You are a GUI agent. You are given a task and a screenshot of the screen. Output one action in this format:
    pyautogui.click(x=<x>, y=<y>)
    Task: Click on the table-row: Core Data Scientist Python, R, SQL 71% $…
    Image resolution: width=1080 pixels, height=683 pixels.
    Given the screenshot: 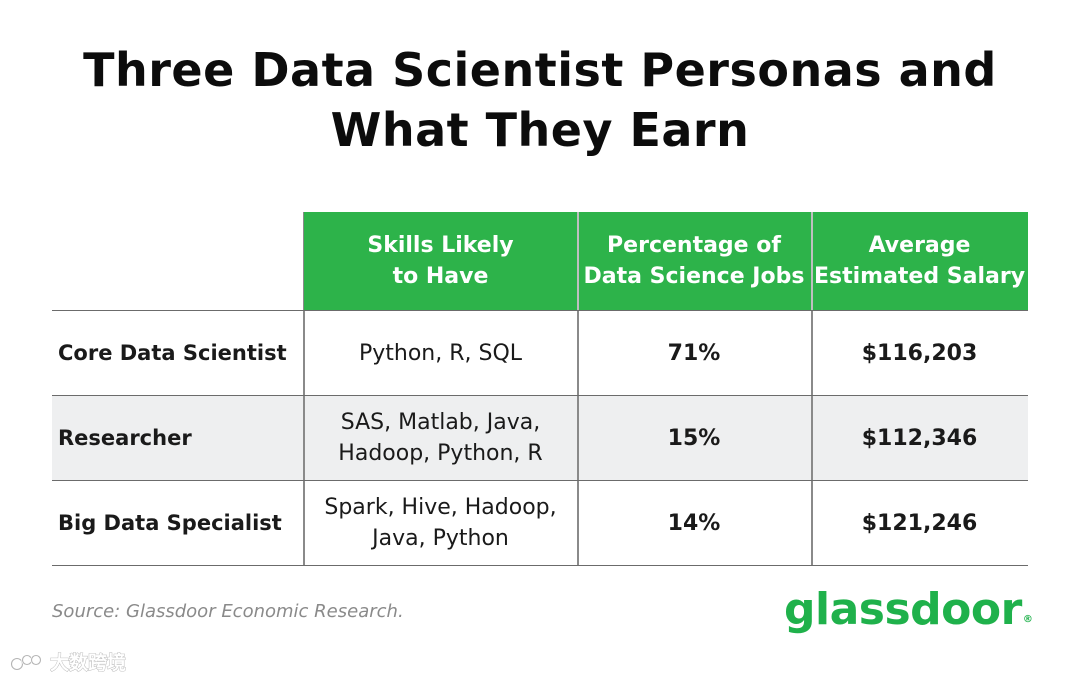 What is the action you would take?
    pyautogui.click(x=540, y=353)
    